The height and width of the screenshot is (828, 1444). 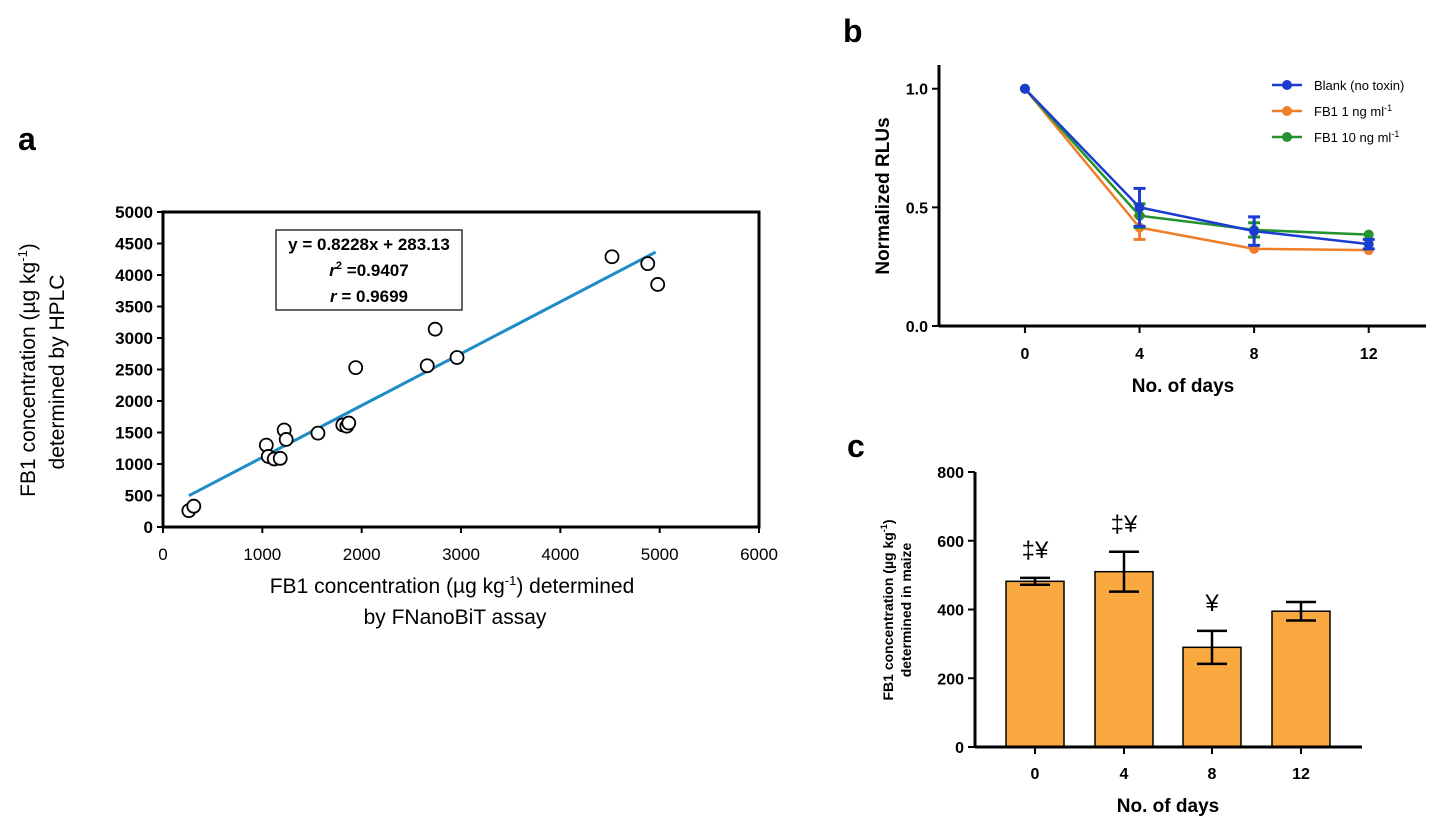 I want to click on y-tick-label: 600, so click(x=950, y=542).